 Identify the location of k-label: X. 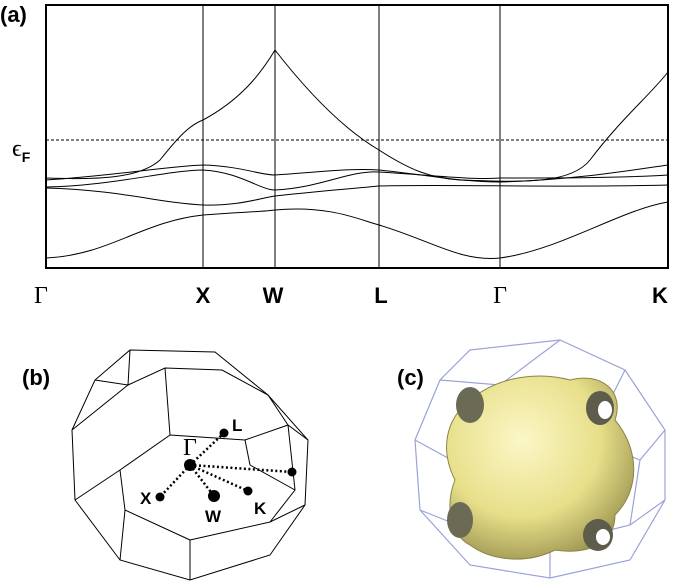
(203, 295).